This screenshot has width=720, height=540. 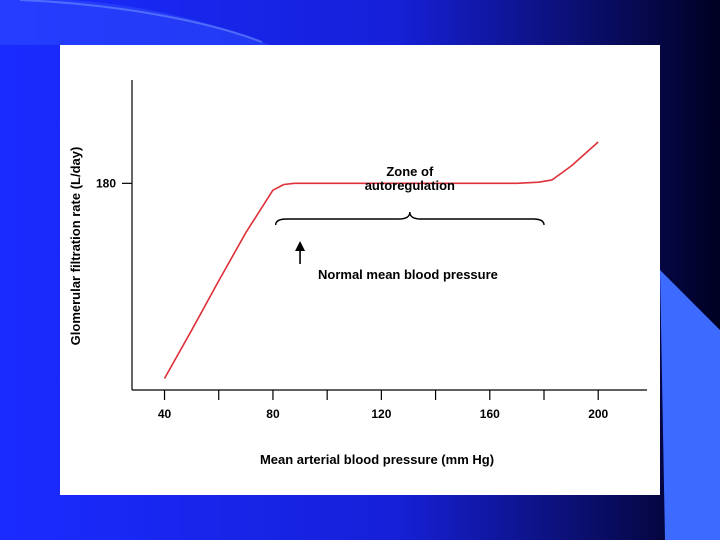 What do you see at coordinates (377, 459) in the screenshot?
I see `x-axis-label: Mean arterial blood pressure (mm Hg)` at bounding box center [377, 459].